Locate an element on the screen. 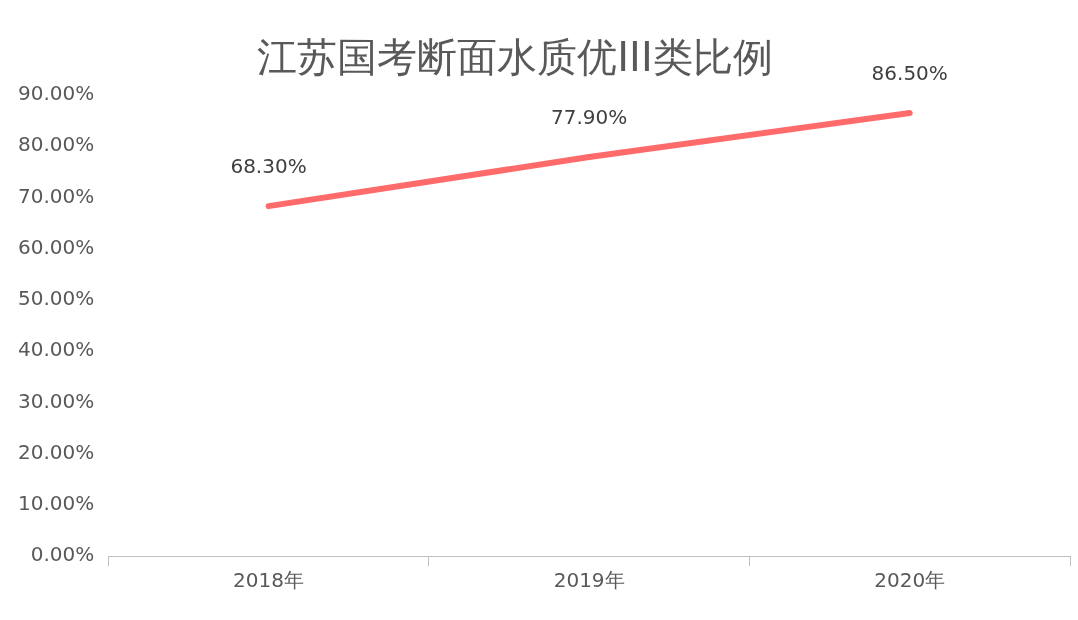 This screenshot has width=1078, height=620. y-tick-label: 20.00% is located at coordinates (56, 451).